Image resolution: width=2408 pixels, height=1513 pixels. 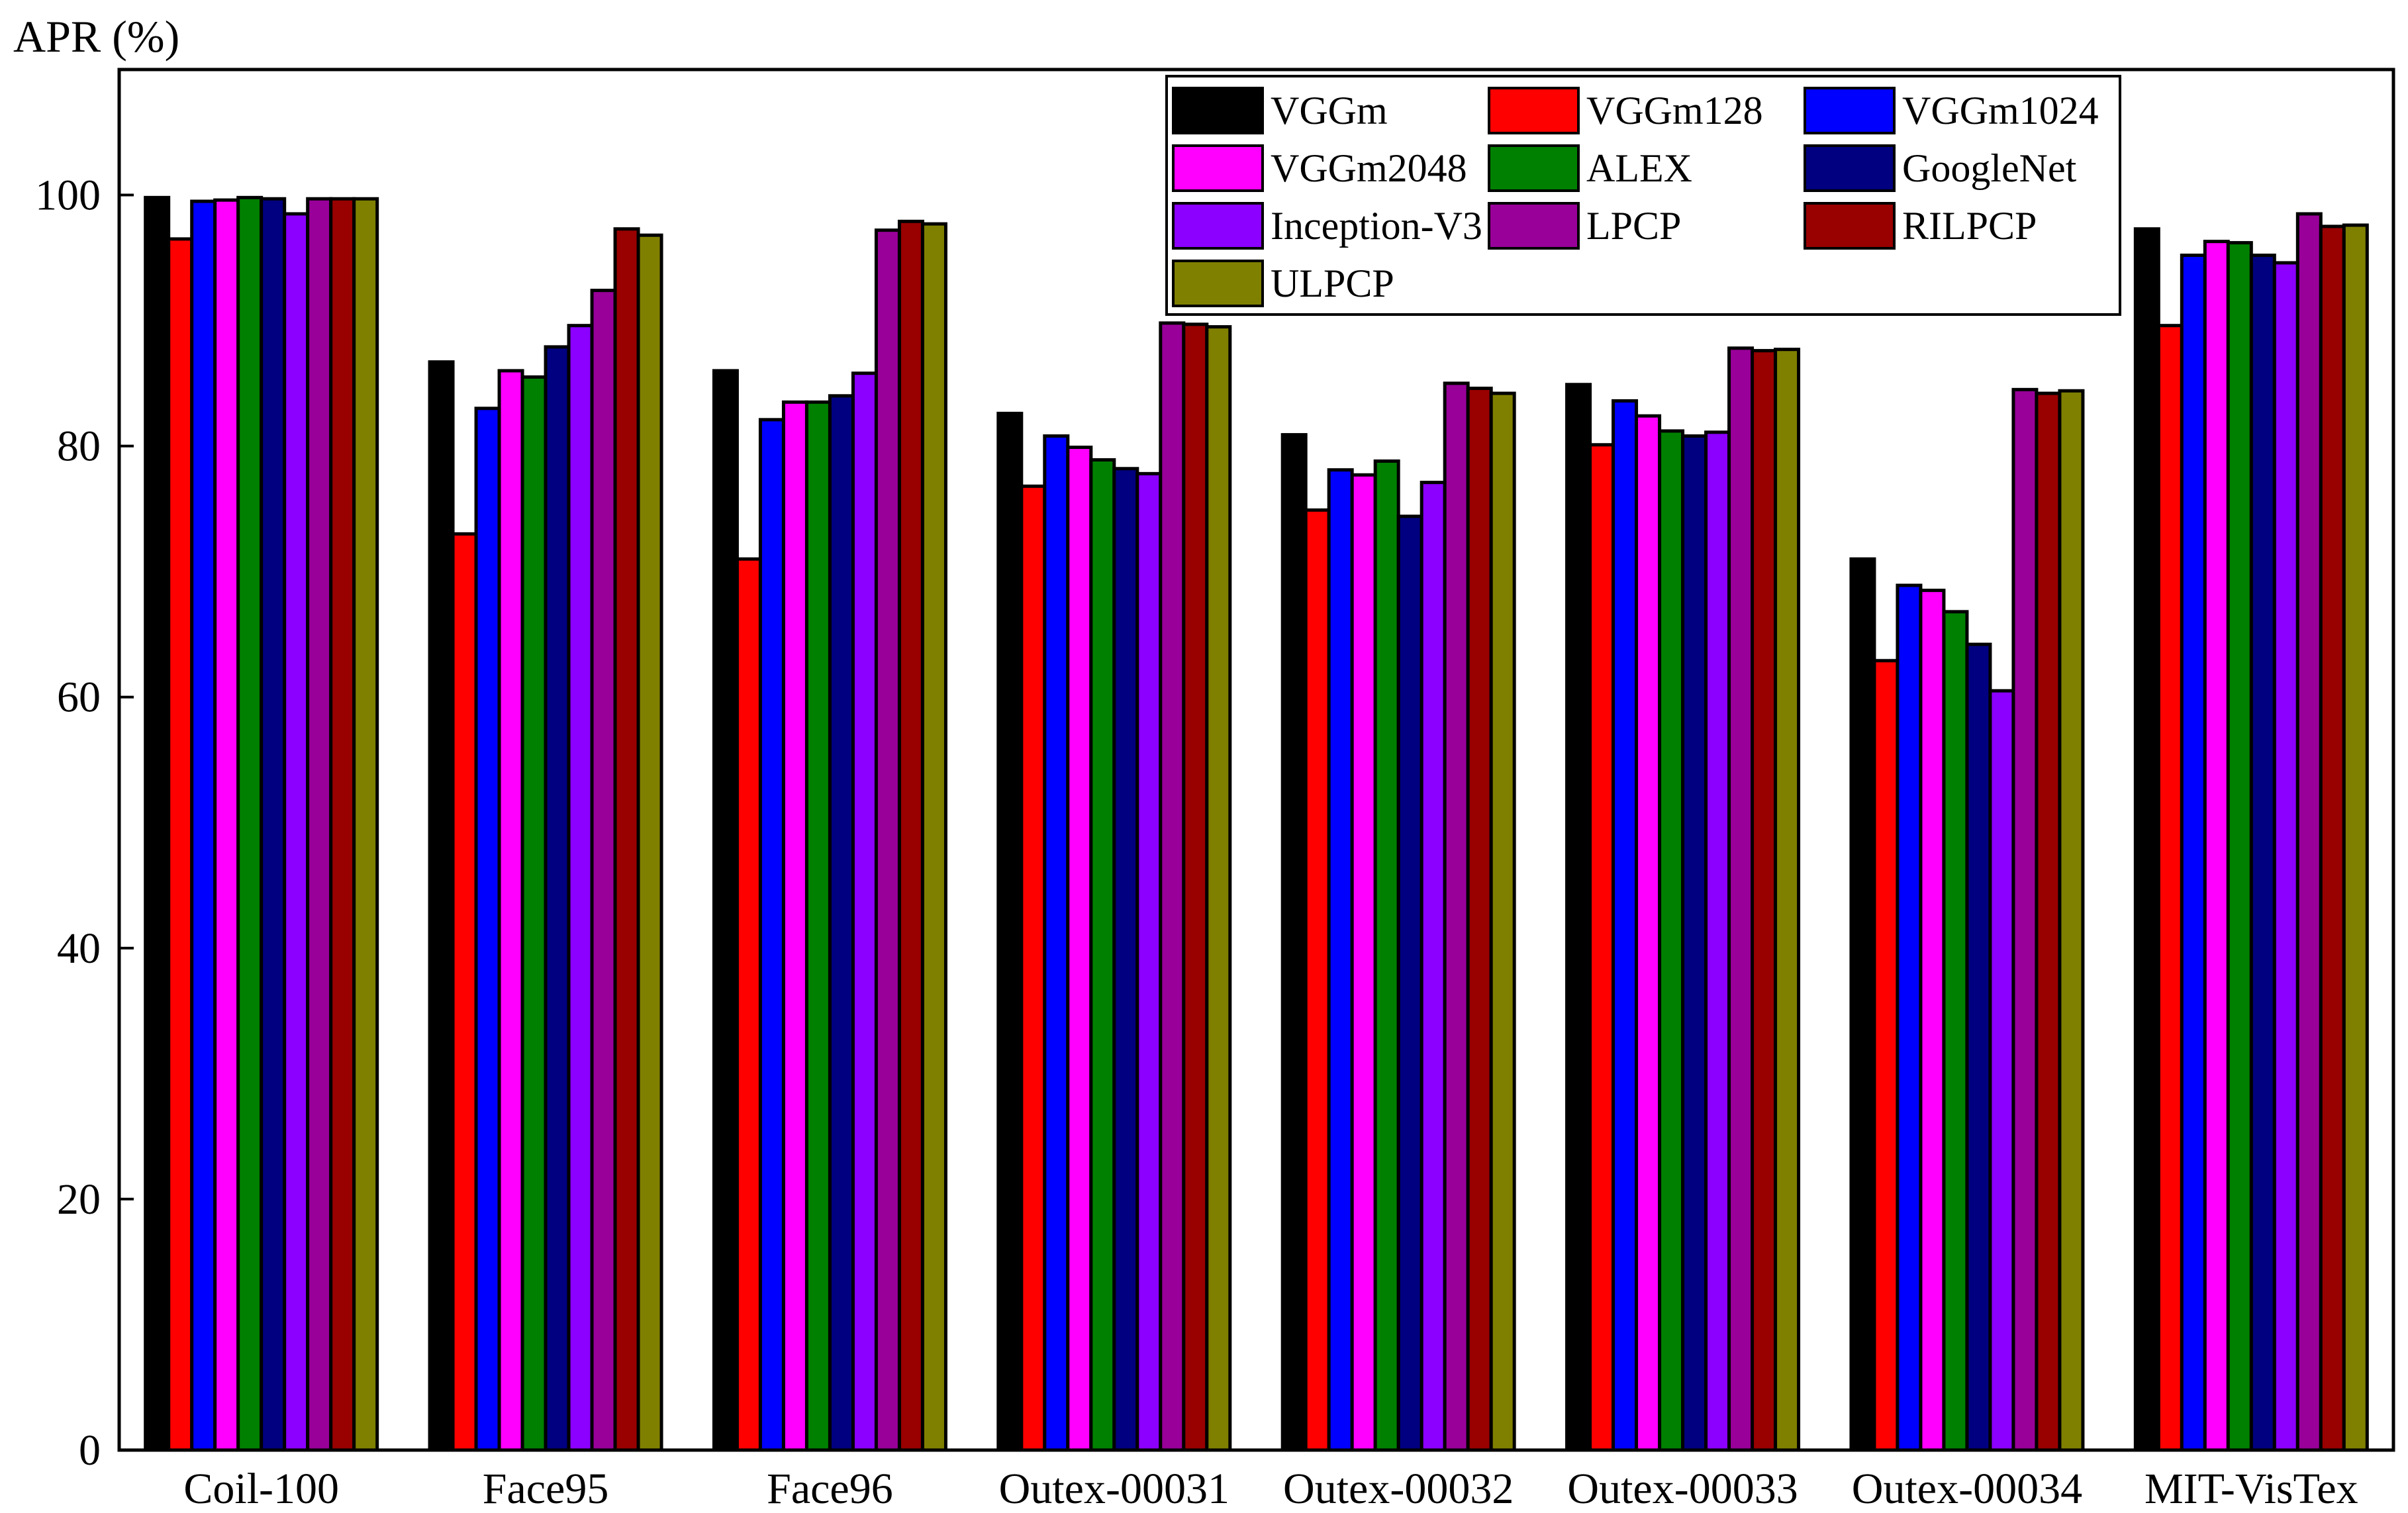 I want to click on legend-item: Inception-V3, so click(x=1327, y=226).